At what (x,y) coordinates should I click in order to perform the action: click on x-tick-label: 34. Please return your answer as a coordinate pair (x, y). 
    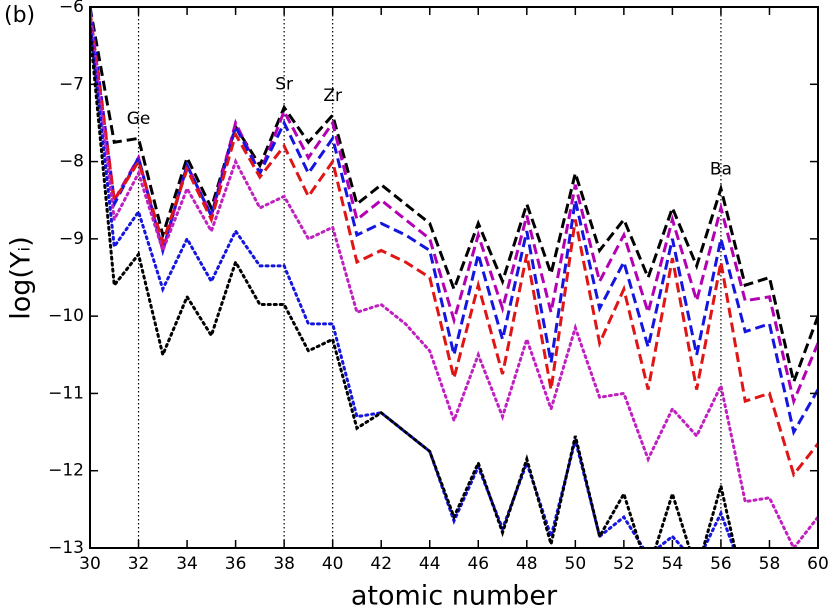
    Looking at the image, I should click on (187, 564).